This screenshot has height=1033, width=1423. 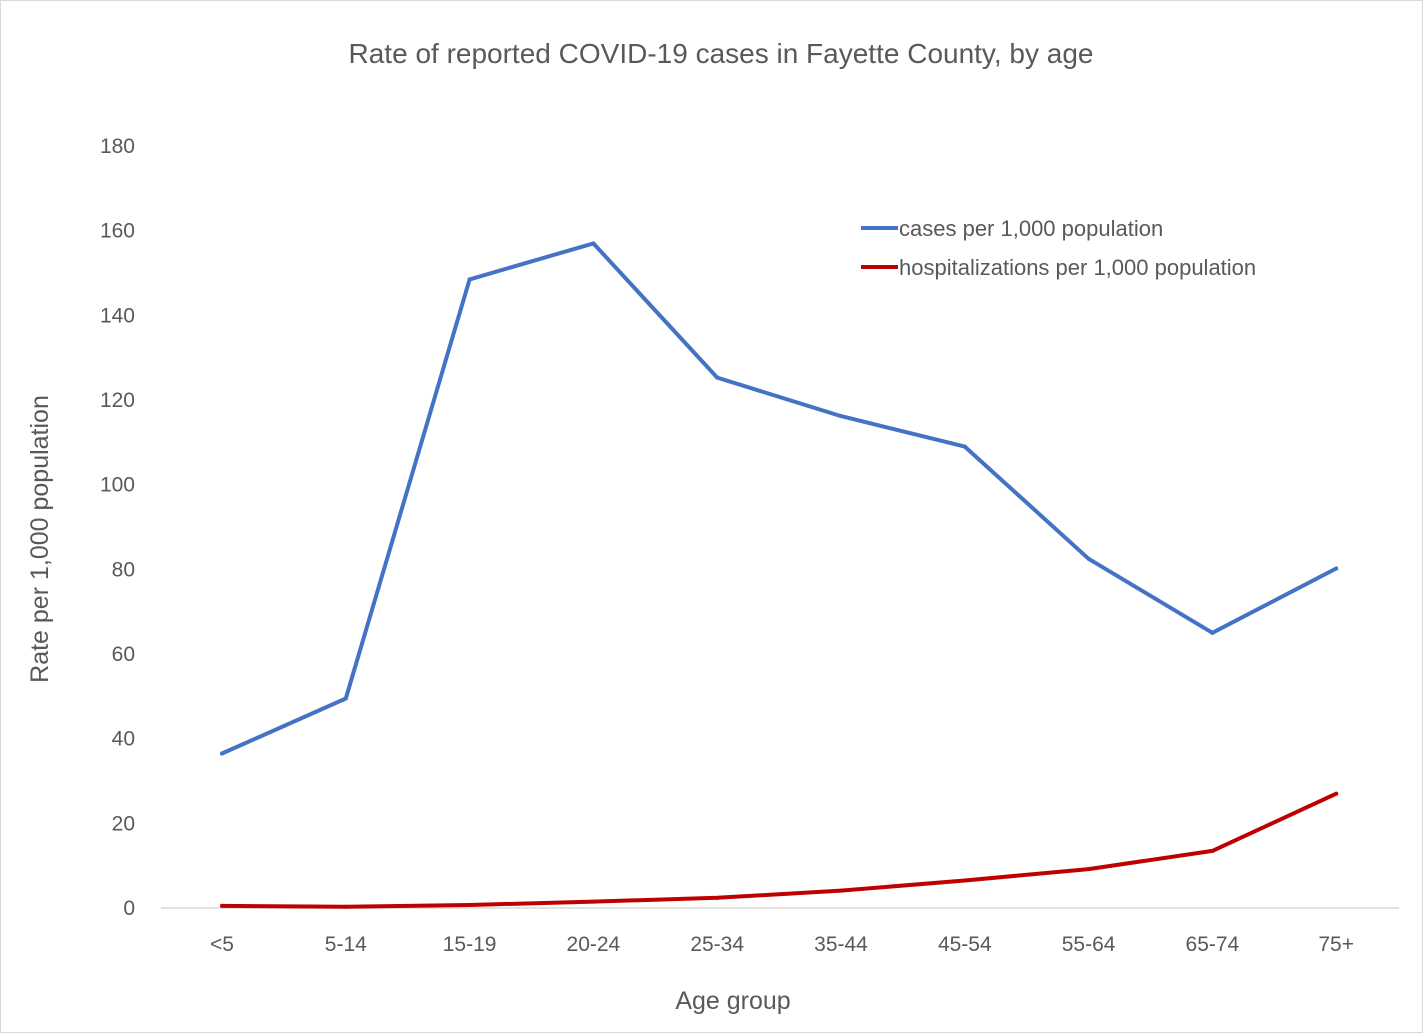 What do you see at coordinates (222, 944) in the screenshot?
I see `x-tick-label: <5` at bounding box center [222, 944].